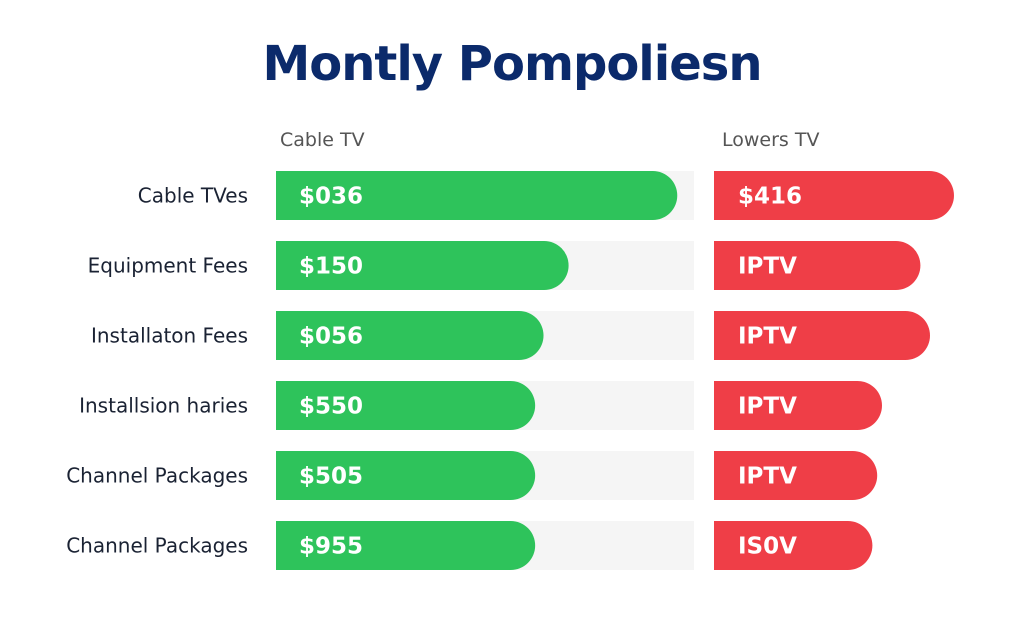 The image size is (1024, 640). Describe the element at coordinates (169, 336) in the screenshot. I see `category-label: Installaton Fees` at that location.